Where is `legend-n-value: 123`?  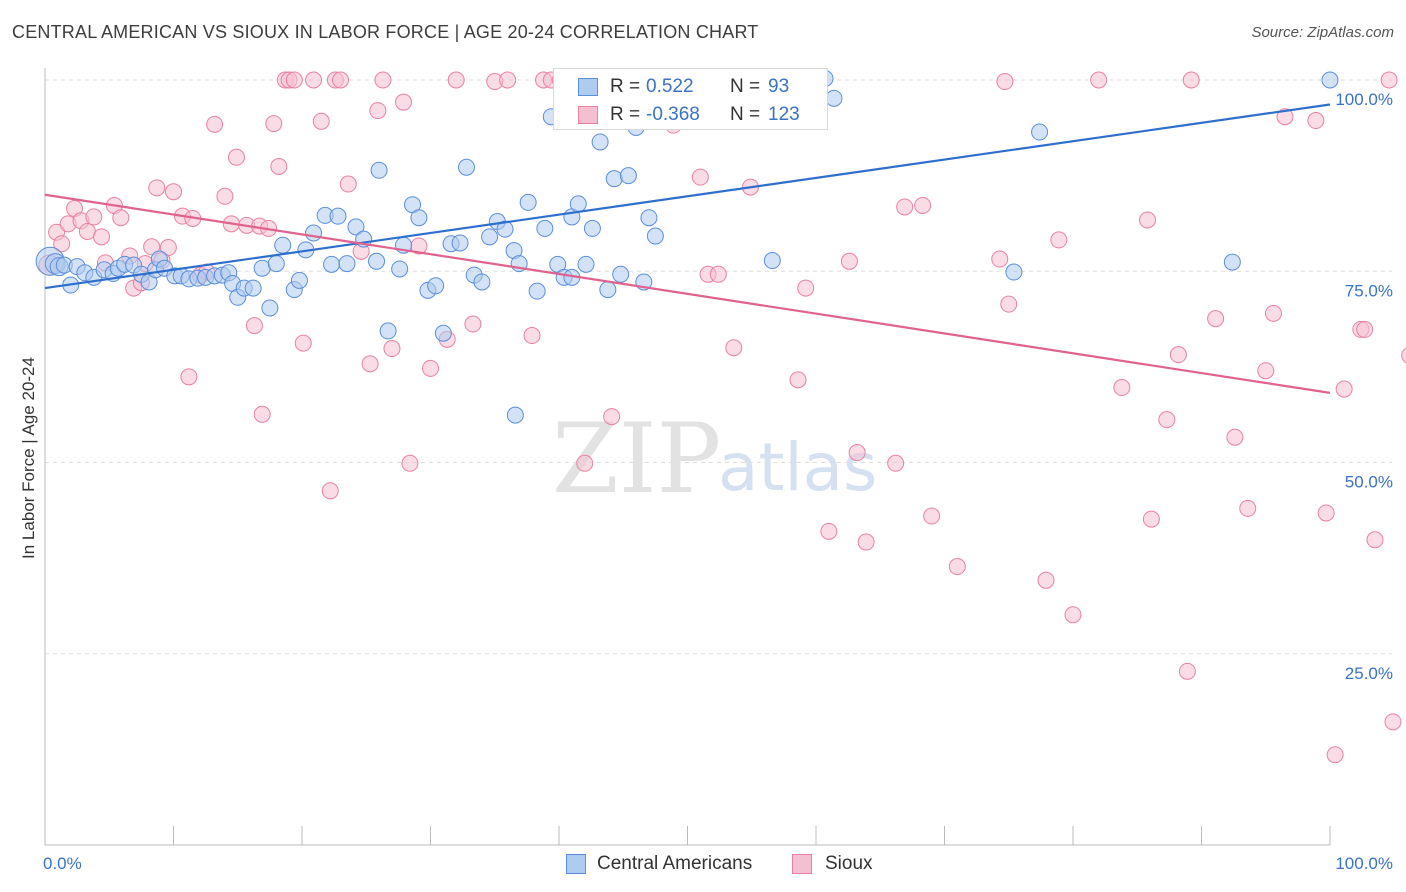 legend-n-value: 123 is located at coordinates (784, 114).